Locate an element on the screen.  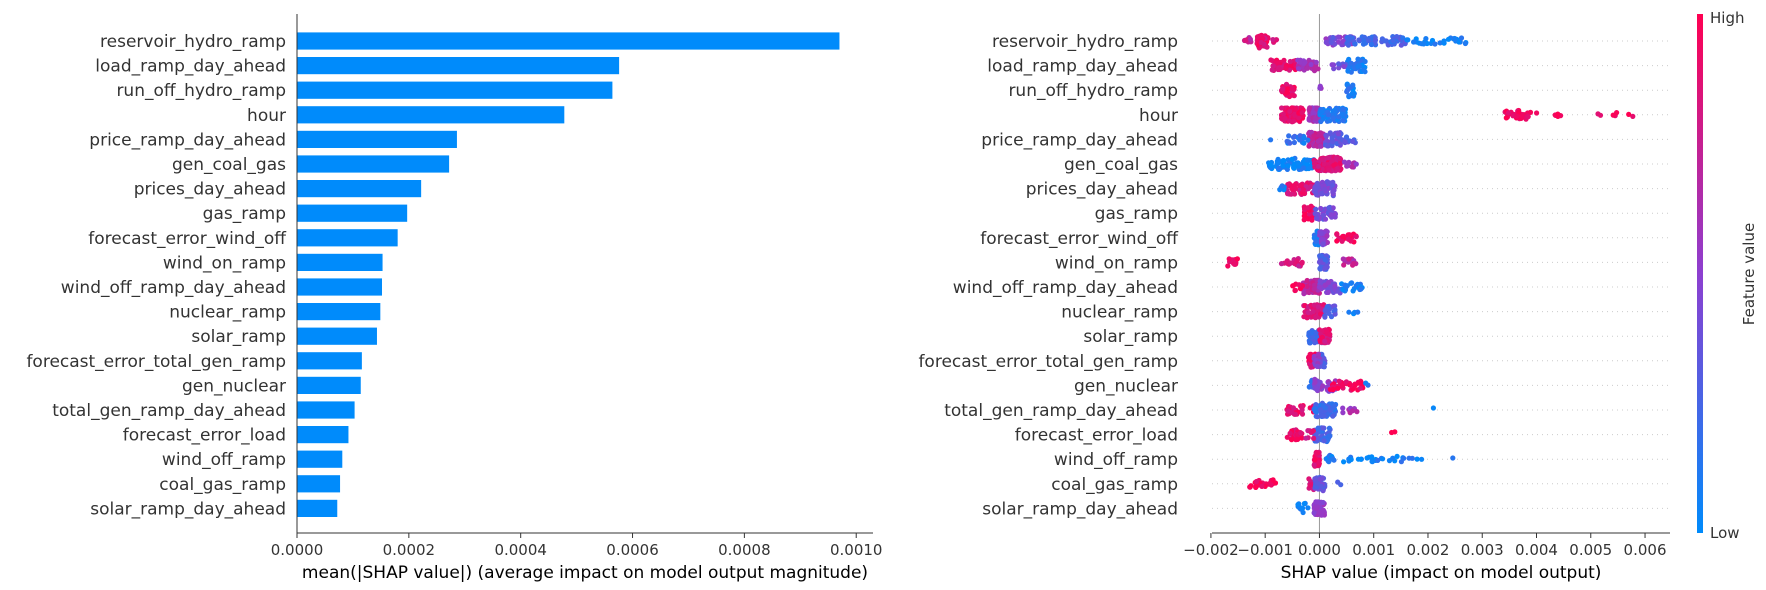
feature-label: price_ramp_day_ahead is located at coordinates (1079, 140).